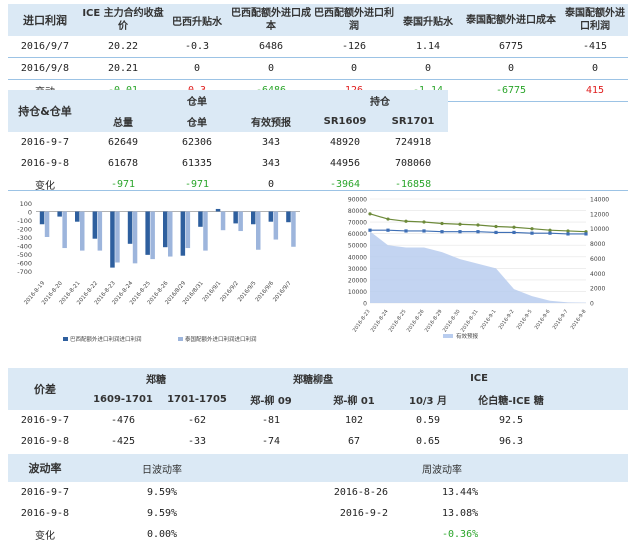 The width and height of the screenshot is (640, 545). What do you see at coordinates (511, 47) in the screenshot?
I see `table-cell: 6775` at bounding box center [511, 47].